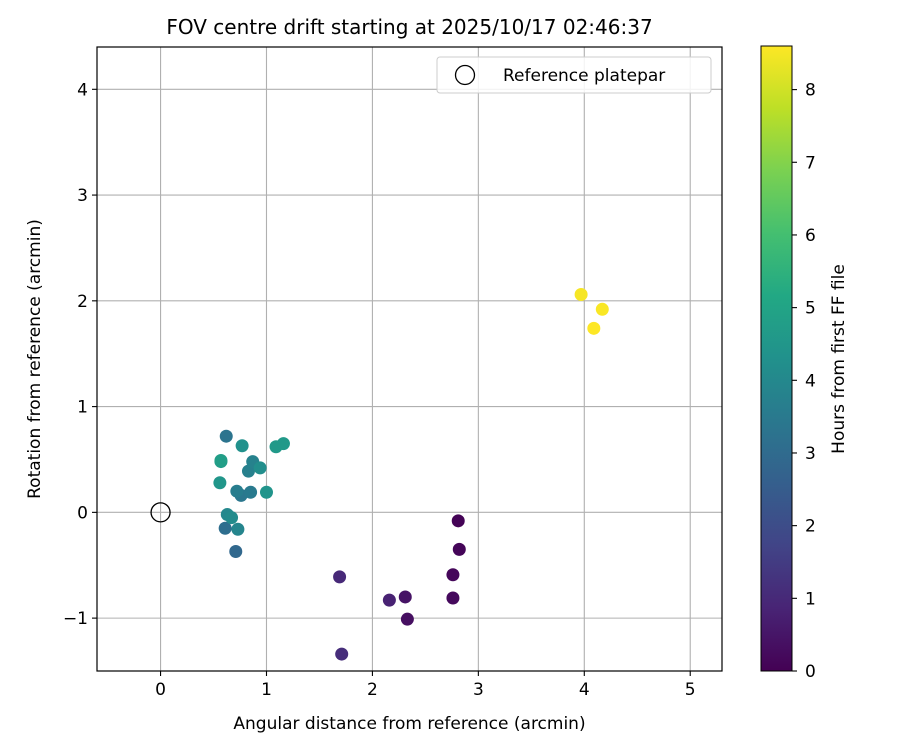  I want to click on x-axis-label: Angular distance from reference (arcmin), so click(409, 724).